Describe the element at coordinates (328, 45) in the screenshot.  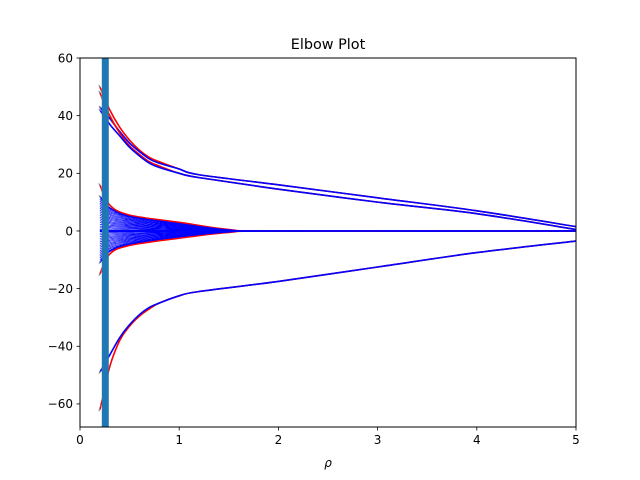
I see `chart-title: Elbow Plot` at that location.